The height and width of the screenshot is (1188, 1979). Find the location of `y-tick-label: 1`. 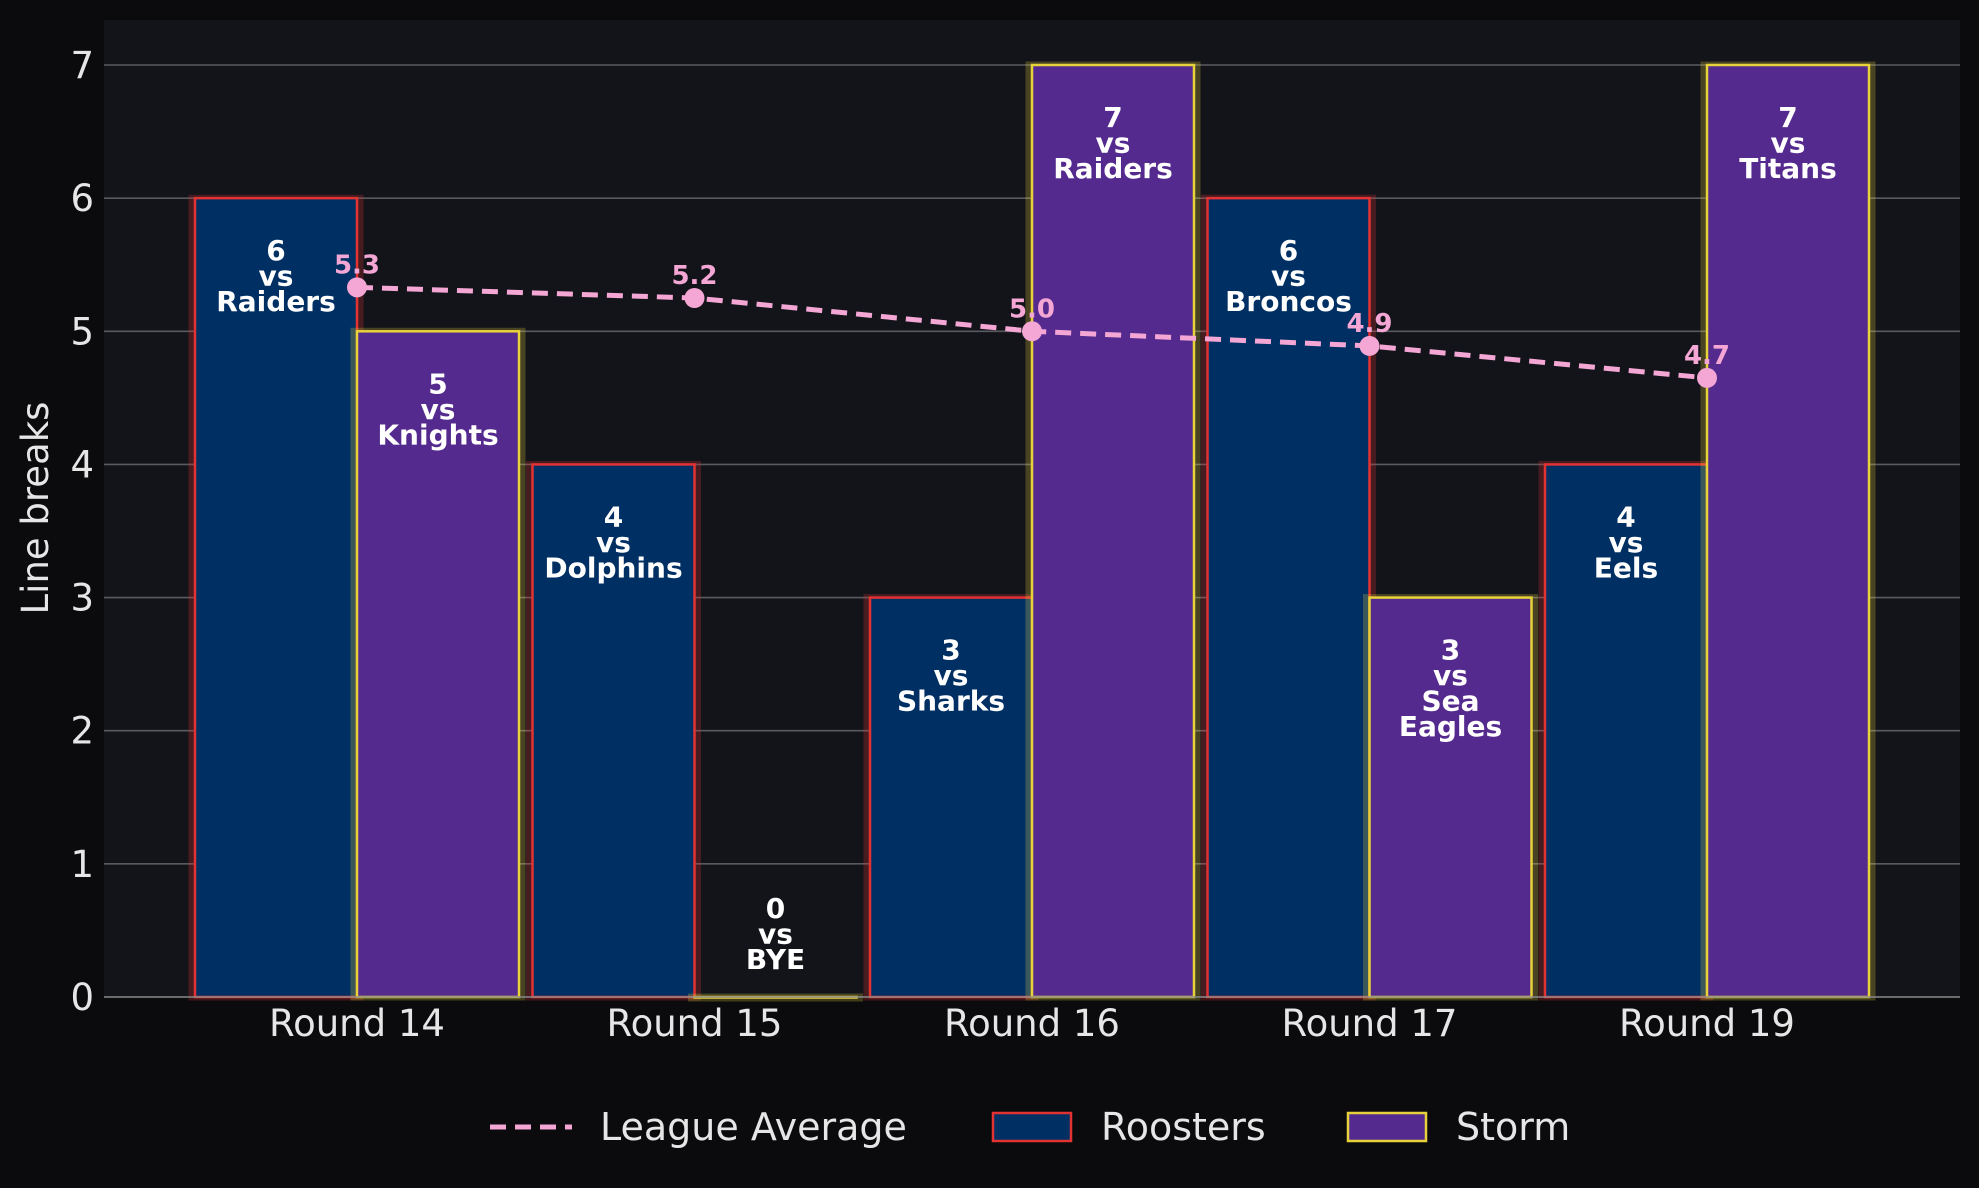

y-tick-label: 1 is located at coordinates (82, 864).